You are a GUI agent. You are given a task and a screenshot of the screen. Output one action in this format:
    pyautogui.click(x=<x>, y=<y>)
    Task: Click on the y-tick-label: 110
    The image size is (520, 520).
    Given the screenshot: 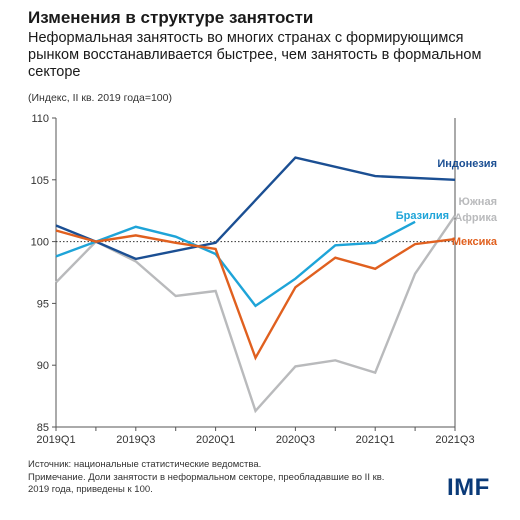 What is the action you would take?
    pyautogui.click(x=40, y=119)
    